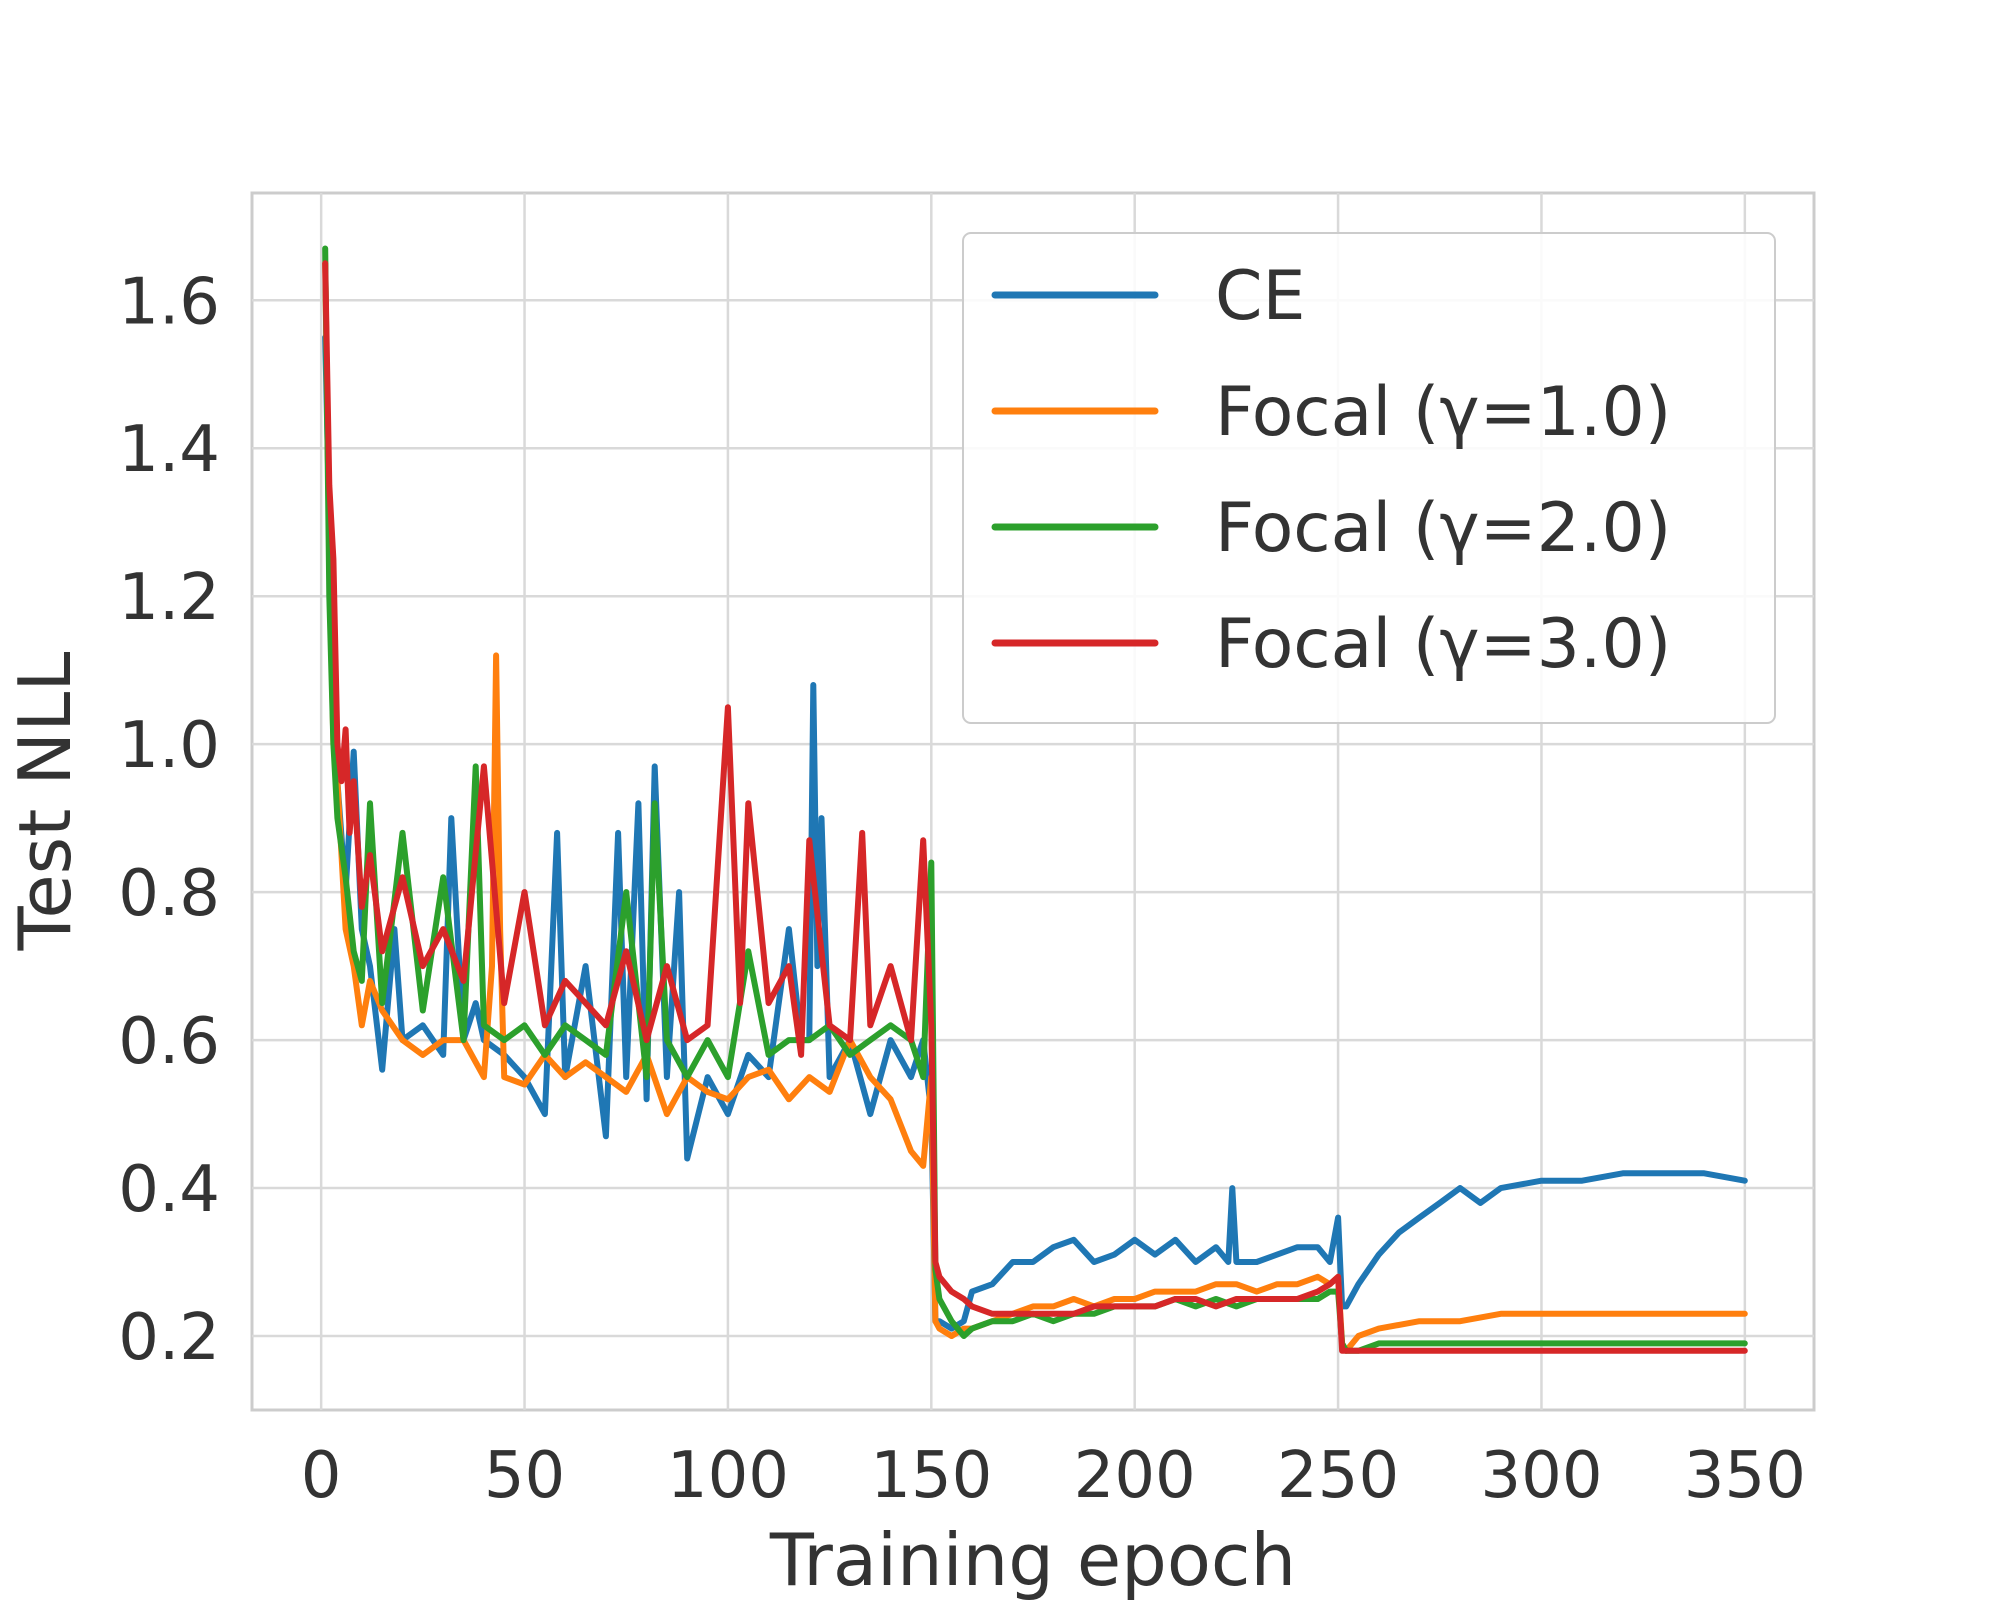  Describe the element at coordinates (1260, 296) in the screenshot. I see `legend-label: CE` at that location.